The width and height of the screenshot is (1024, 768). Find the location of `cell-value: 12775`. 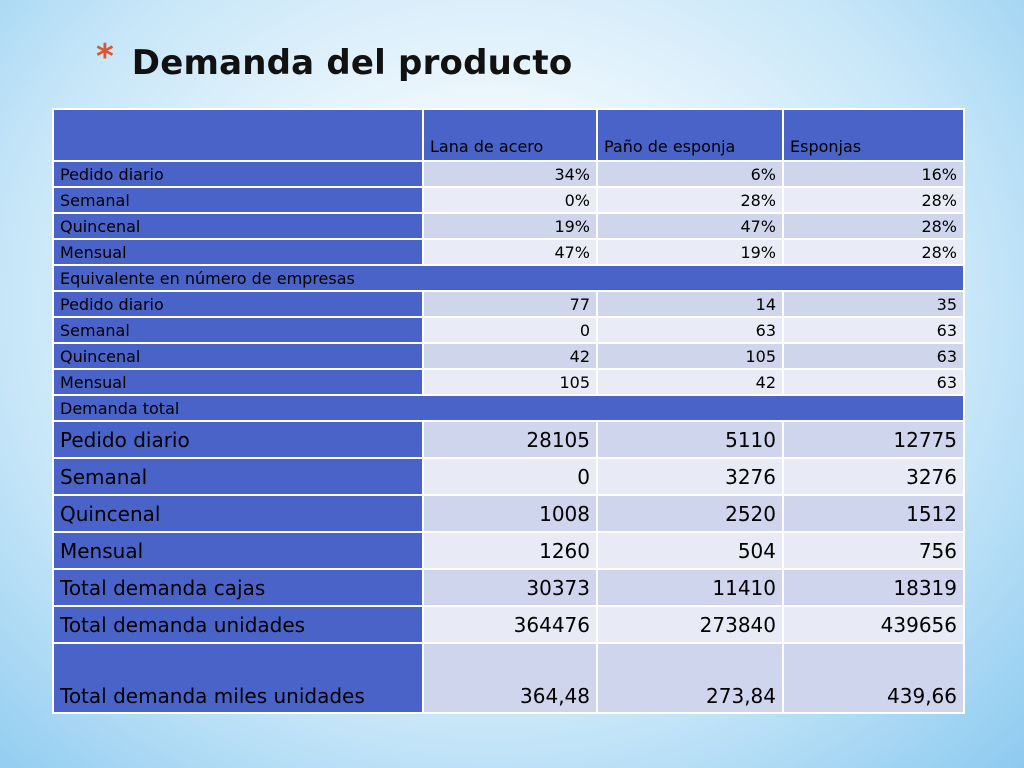

cell-value: 12775 is located at coordinates (873, 439).